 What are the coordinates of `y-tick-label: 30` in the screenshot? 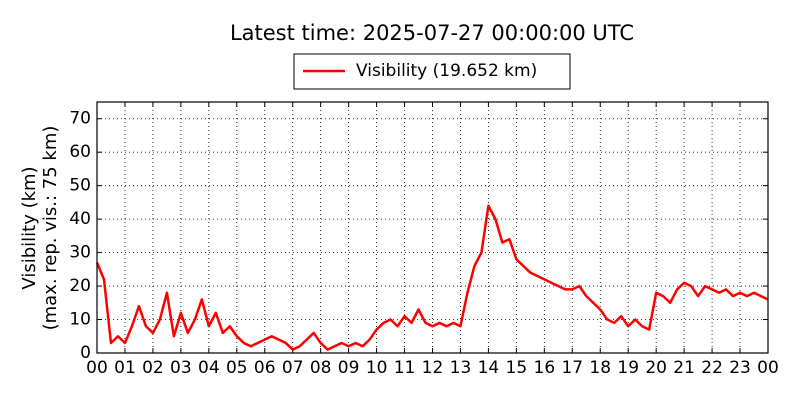 It's located at (80, 253).